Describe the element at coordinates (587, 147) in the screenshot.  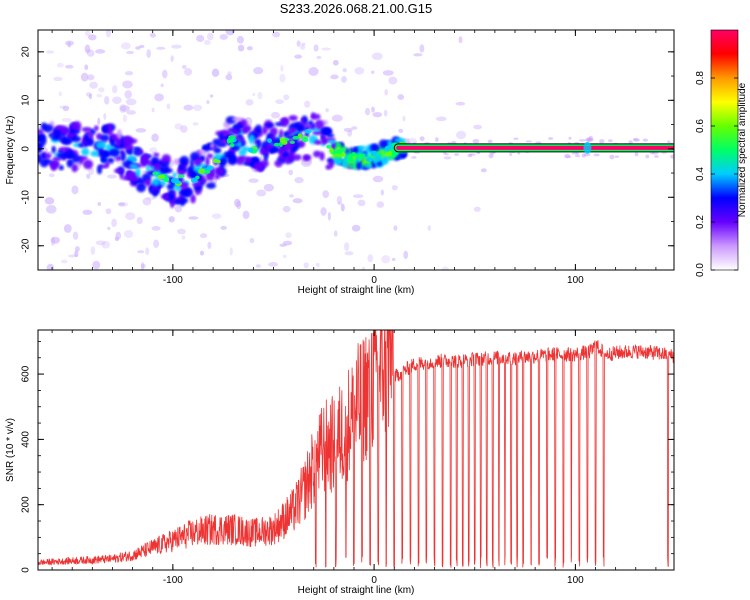
I see `tone-bulge` at that location.